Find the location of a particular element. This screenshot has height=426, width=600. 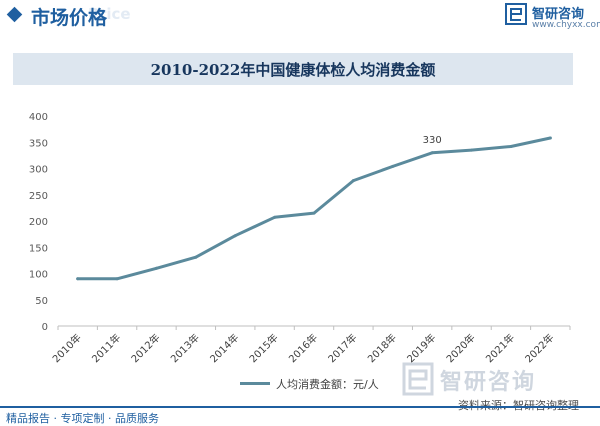

section-header: Price 市场价格 智研咨询 www.chyxx.com is located at coordinates (300, 17).